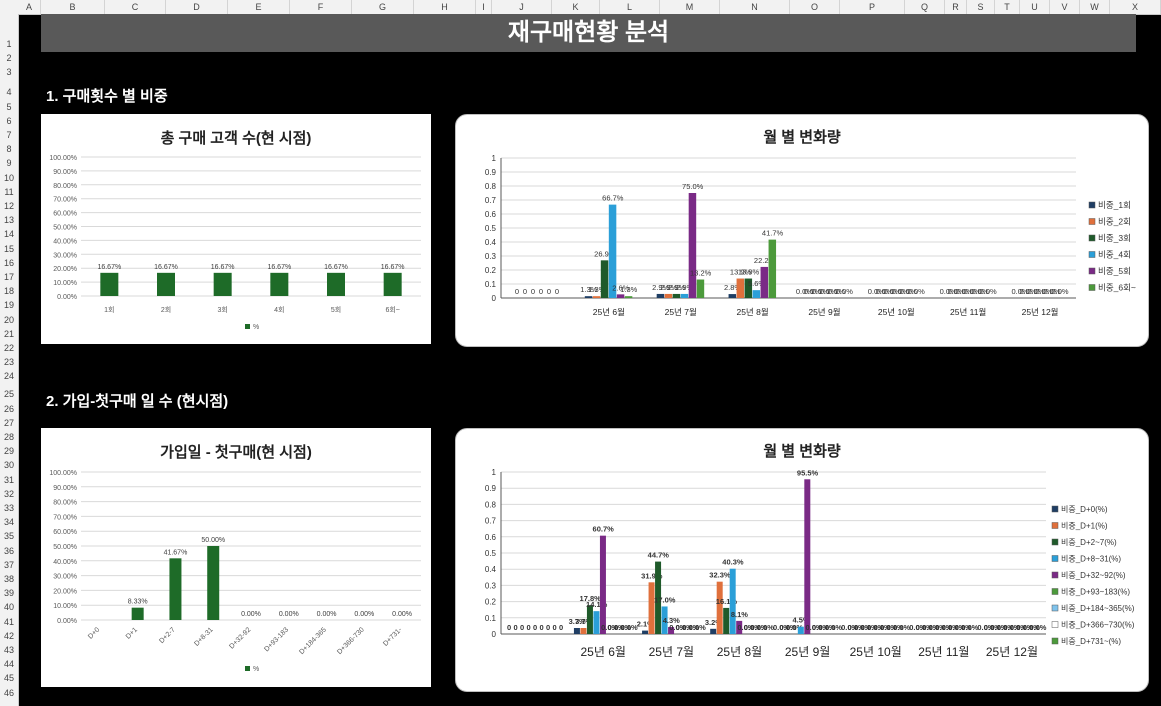  I want to click on row-header-4: 4, so click(9, 92).